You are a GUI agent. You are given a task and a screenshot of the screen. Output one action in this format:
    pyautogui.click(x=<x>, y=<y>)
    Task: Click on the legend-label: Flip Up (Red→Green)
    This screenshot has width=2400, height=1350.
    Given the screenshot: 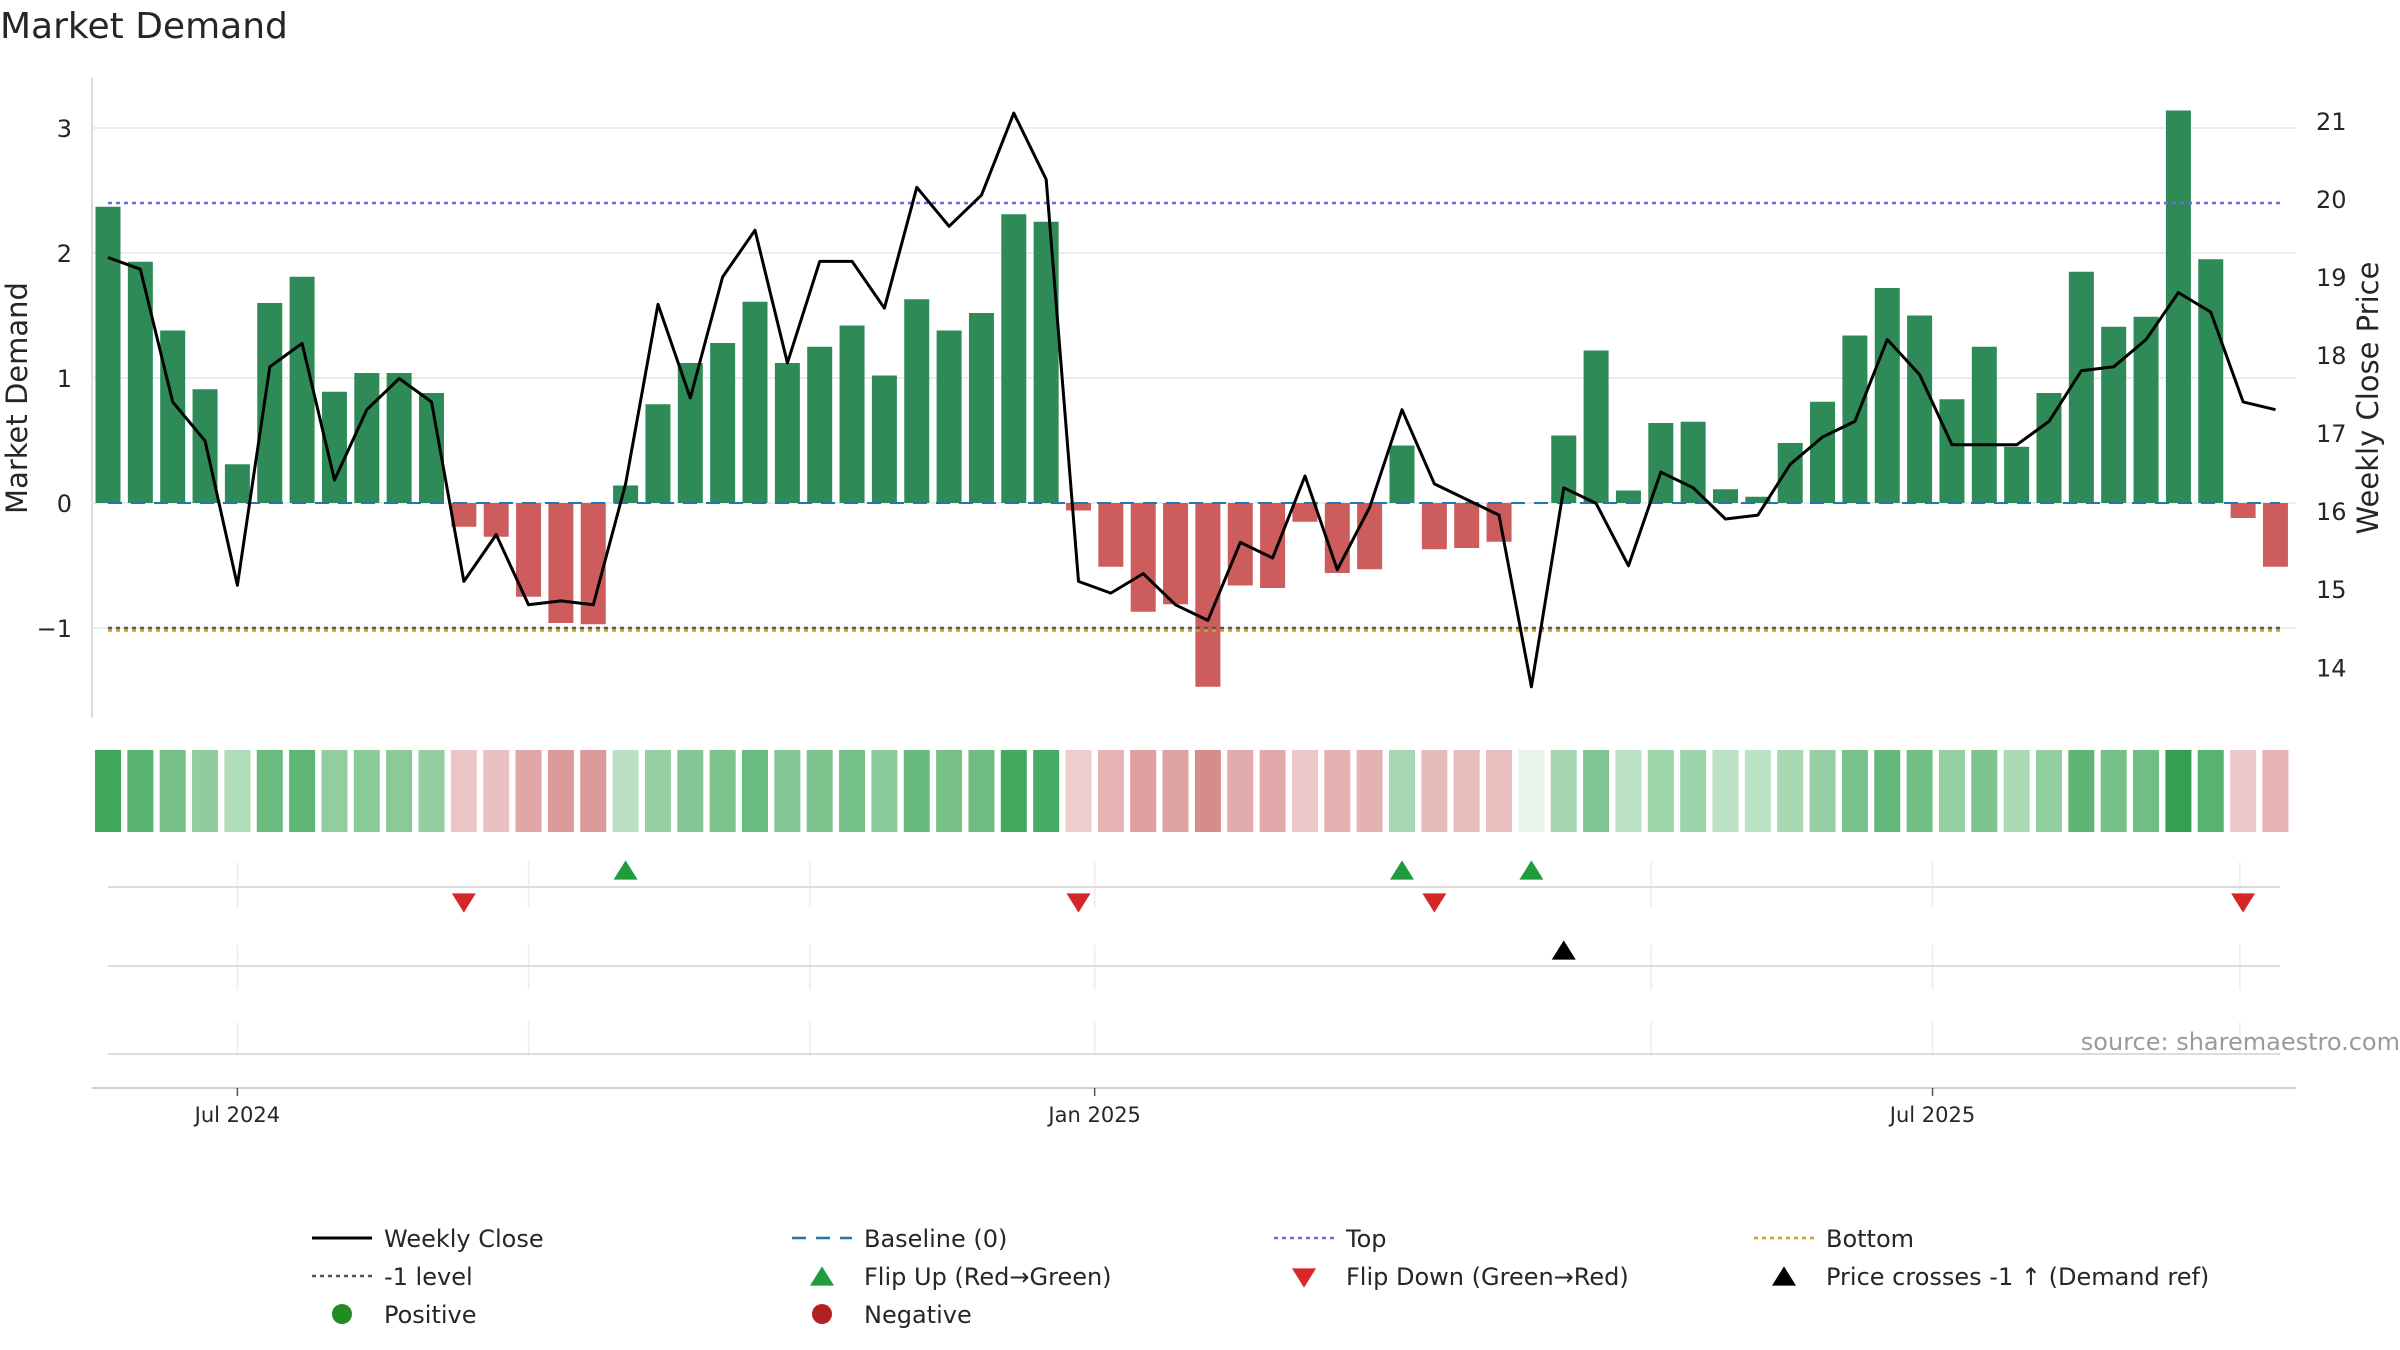 What is the action you would take?
    pyautogui.click(x=988, y=1277)
    